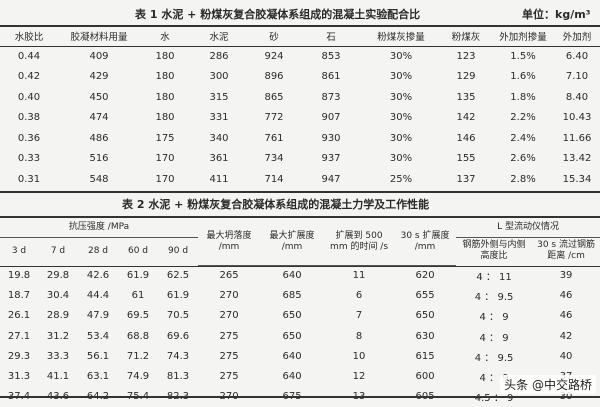 This screenshot has width=600, height=407. What do you see at coordinates (99, 138) in the screenshot?
I see `table-cell: 486` at bounding box center [99, 138].